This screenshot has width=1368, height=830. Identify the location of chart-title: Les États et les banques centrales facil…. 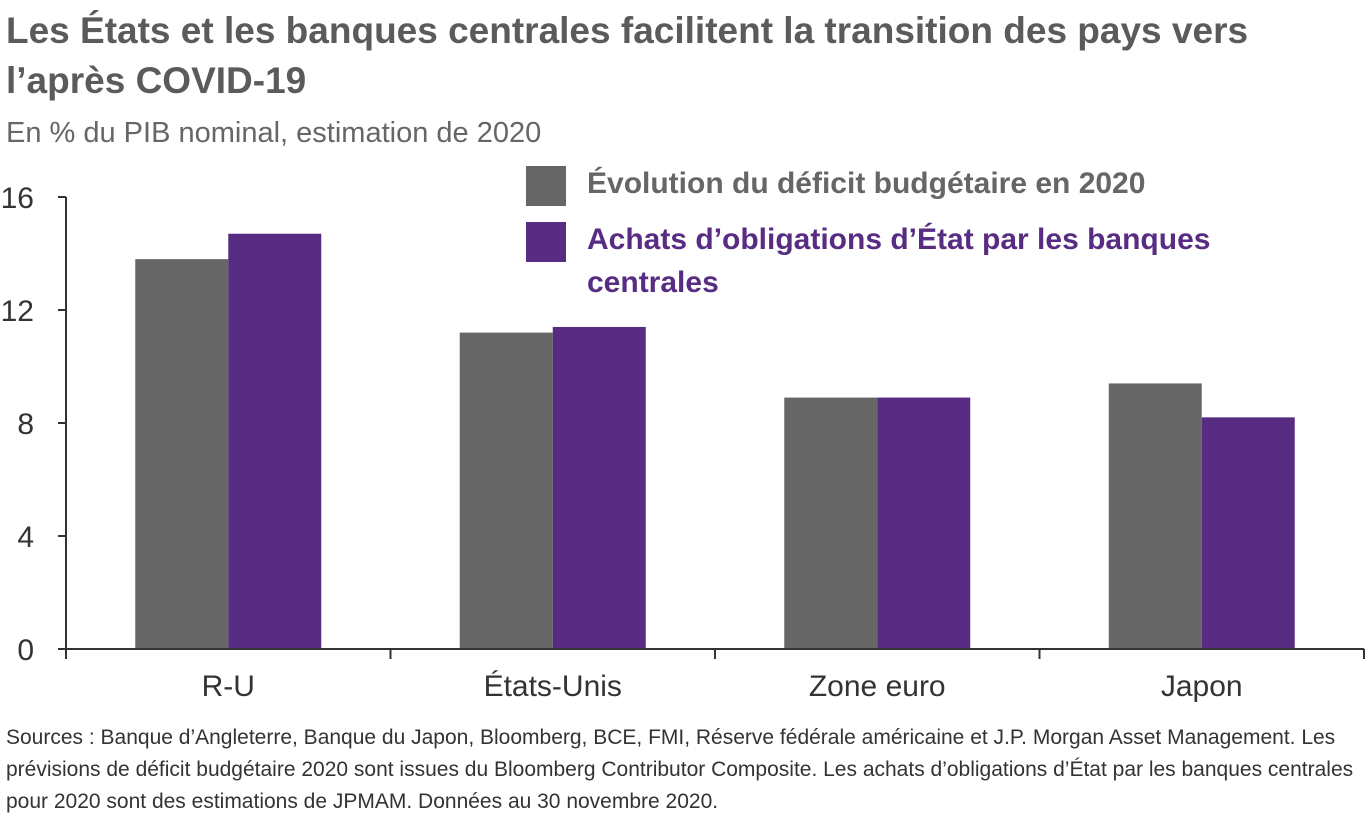
(627, 55).